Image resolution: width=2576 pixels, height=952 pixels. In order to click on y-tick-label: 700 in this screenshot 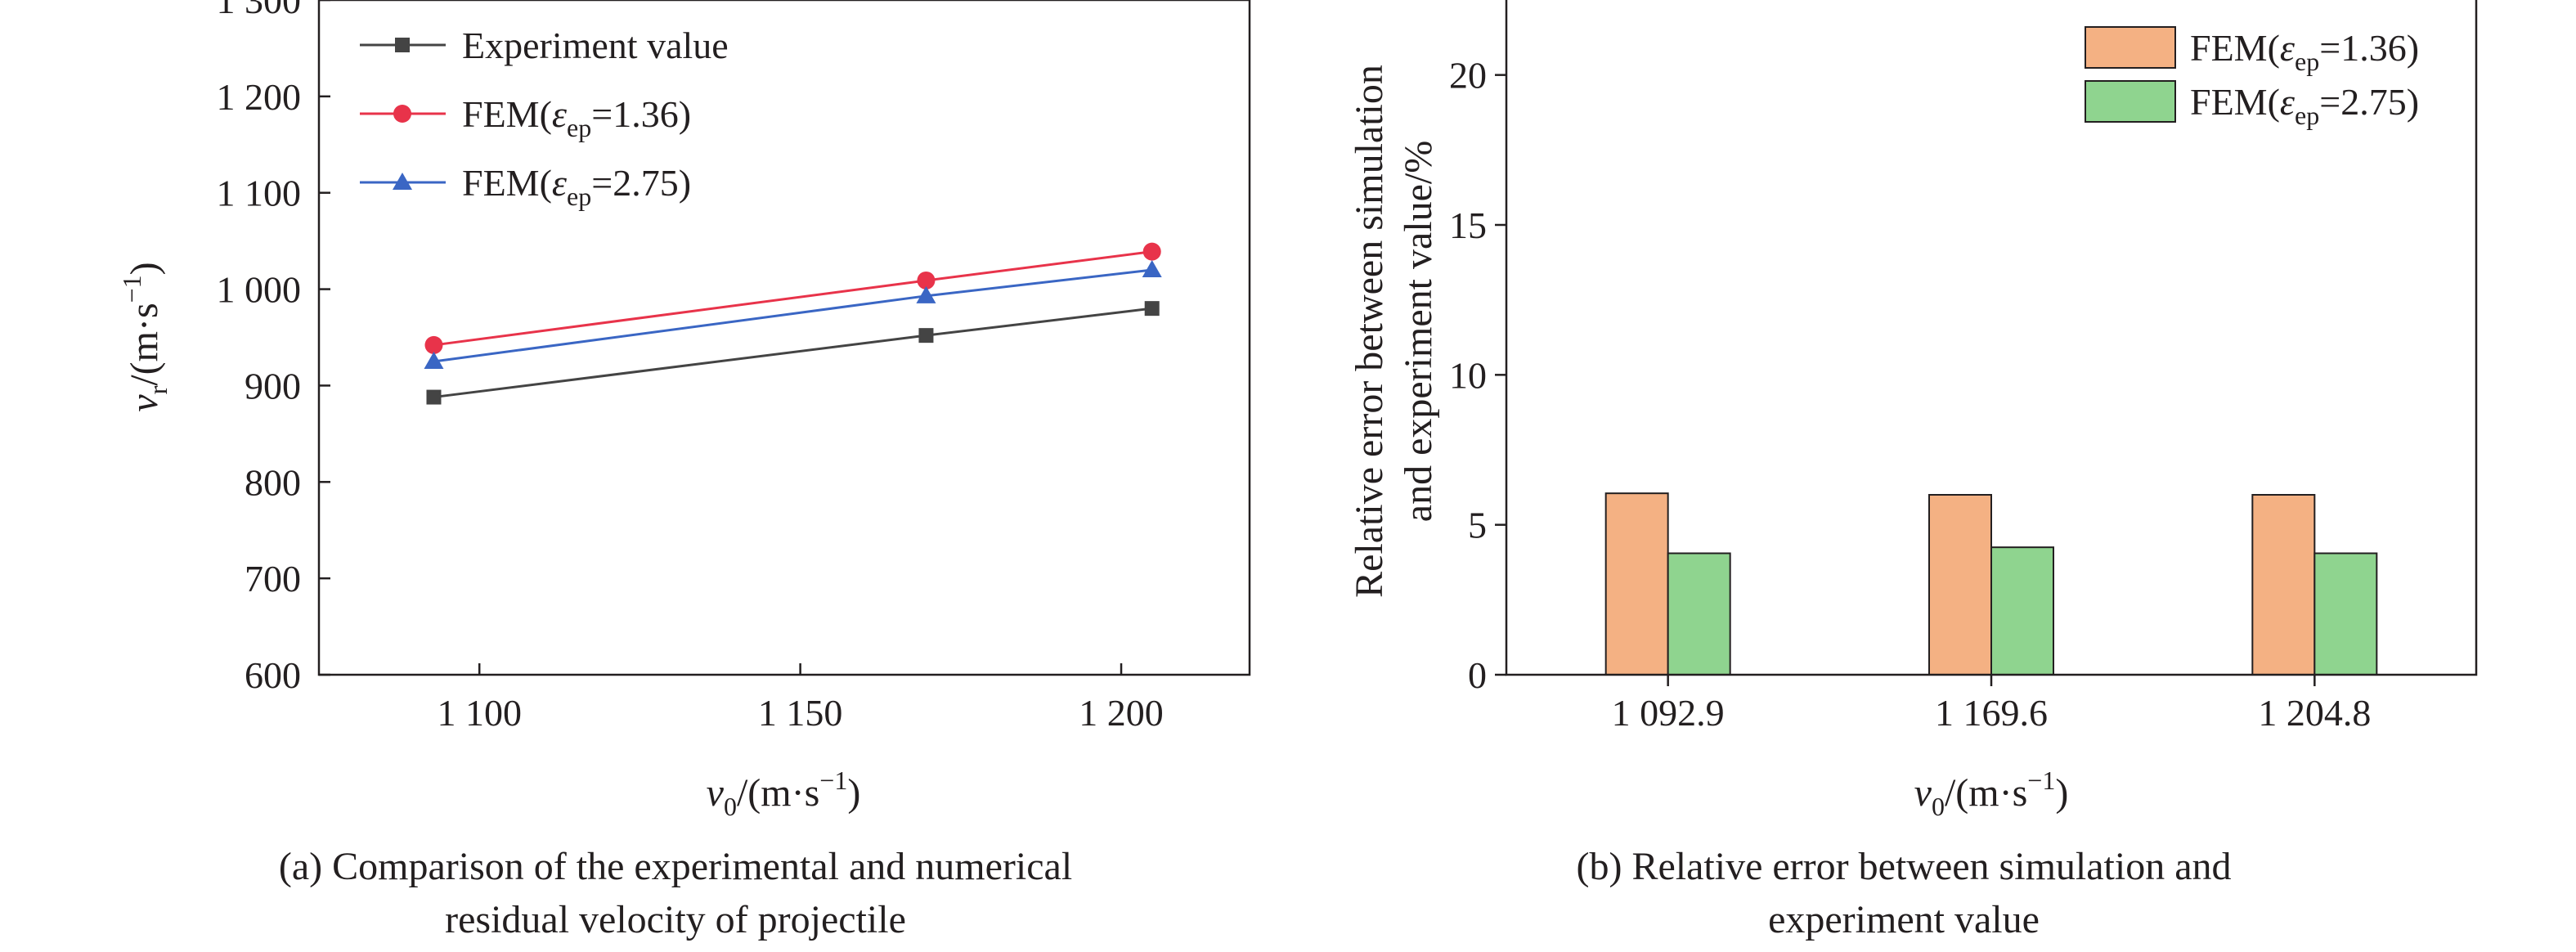, I will do `click(273, 579)`.